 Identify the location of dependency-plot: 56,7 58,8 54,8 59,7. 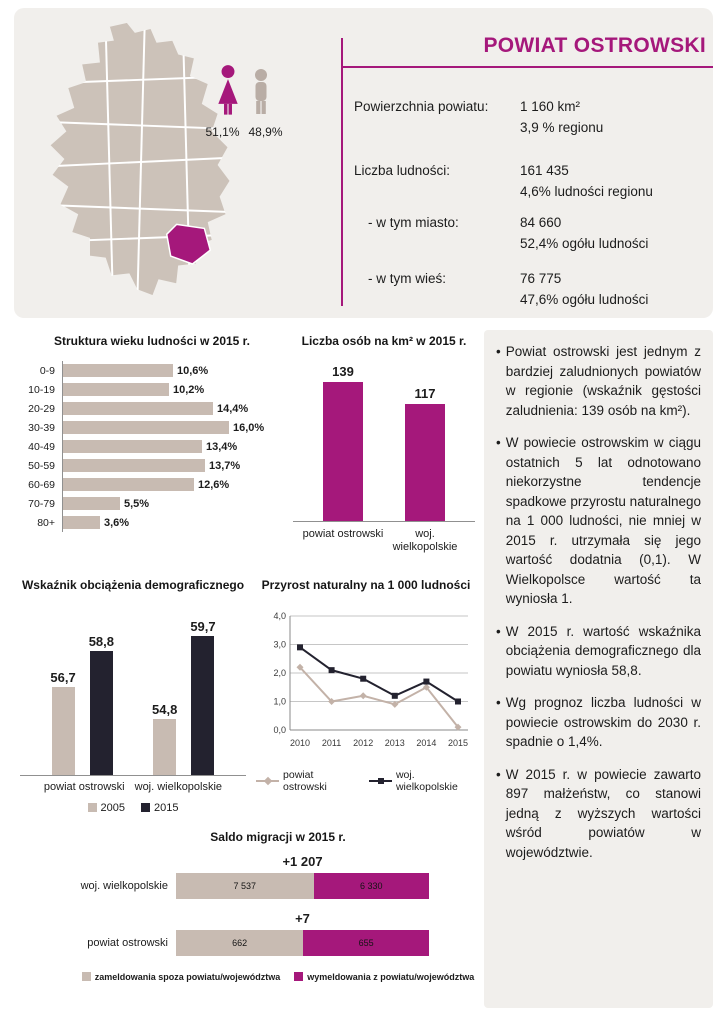
(133, 696).